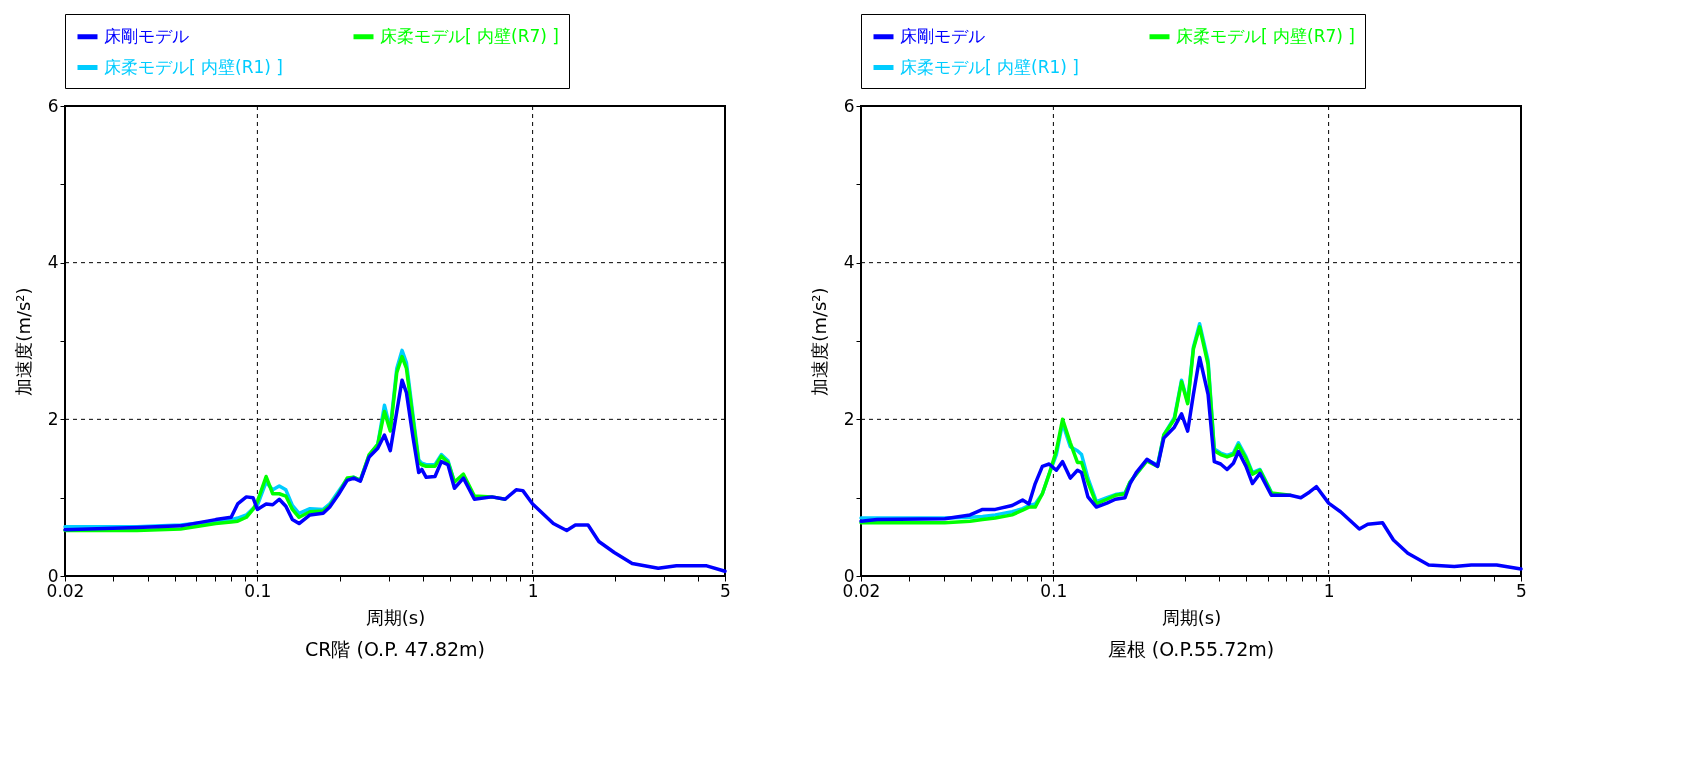  I want to click on text: CR階 (O.P. 47.82m), so click(395, 649).